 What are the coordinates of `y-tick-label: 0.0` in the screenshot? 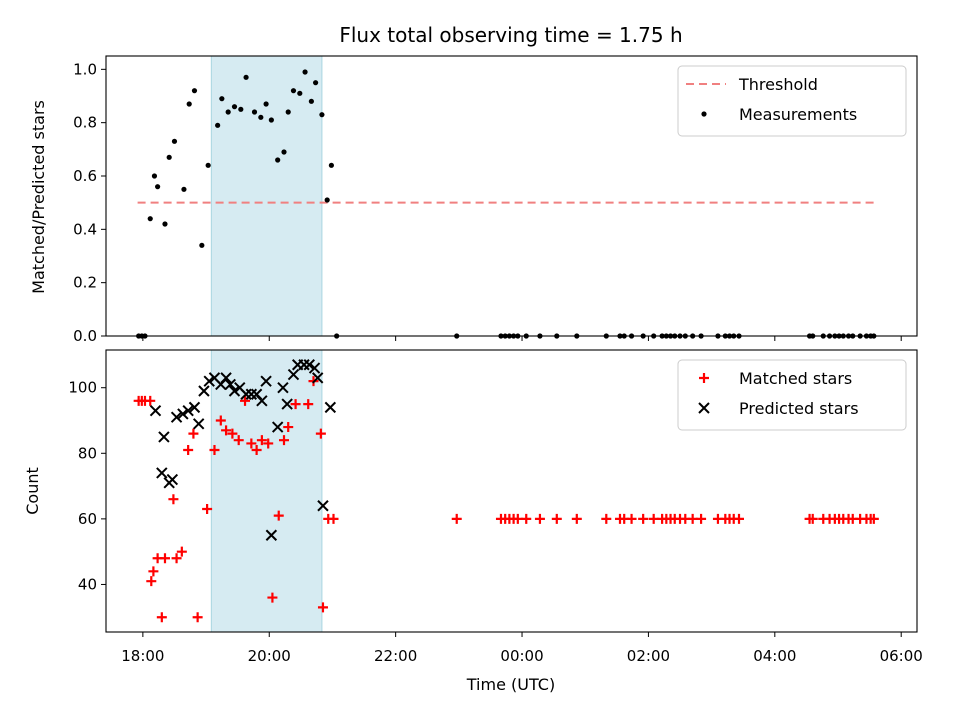 It's located at (85, 336).